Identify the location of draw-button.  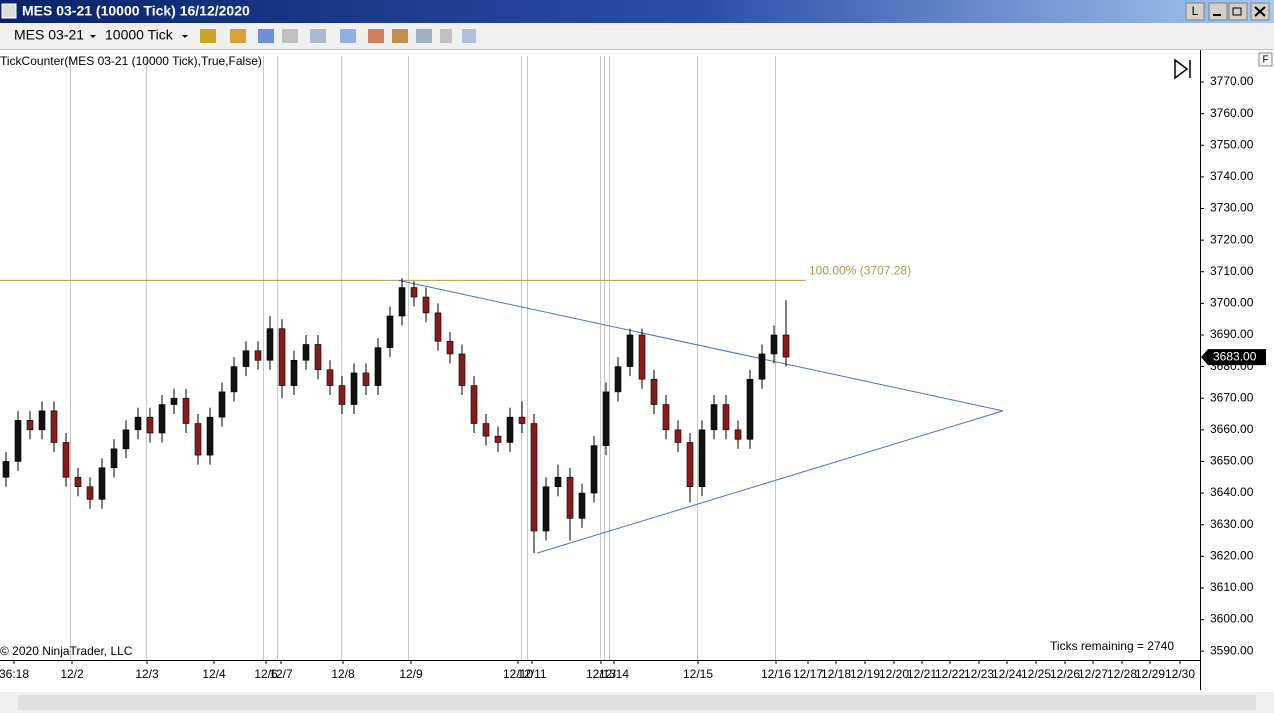
(238, 36).